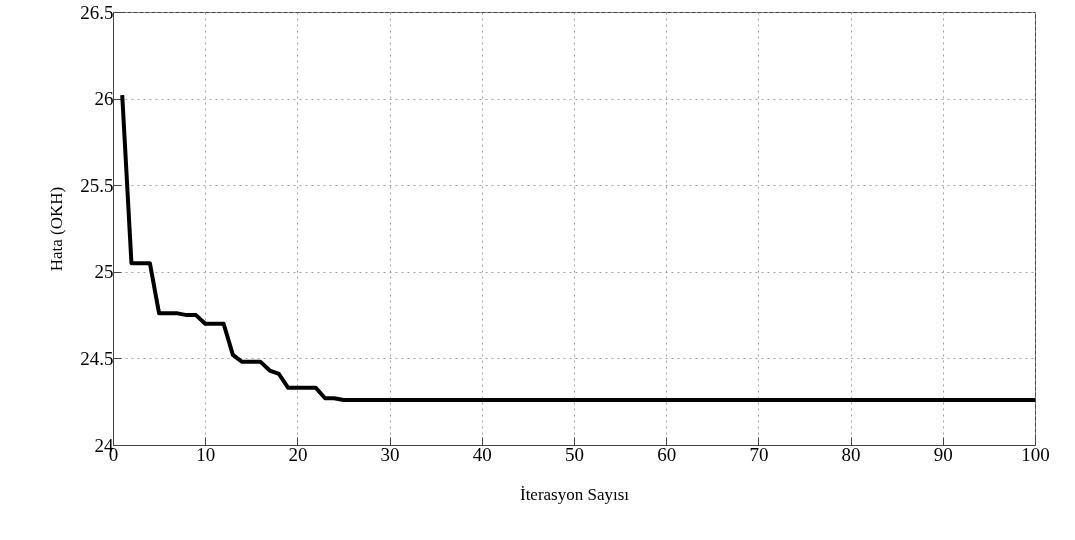  I want to click on x-tick-label: 60, so click(667, 454).